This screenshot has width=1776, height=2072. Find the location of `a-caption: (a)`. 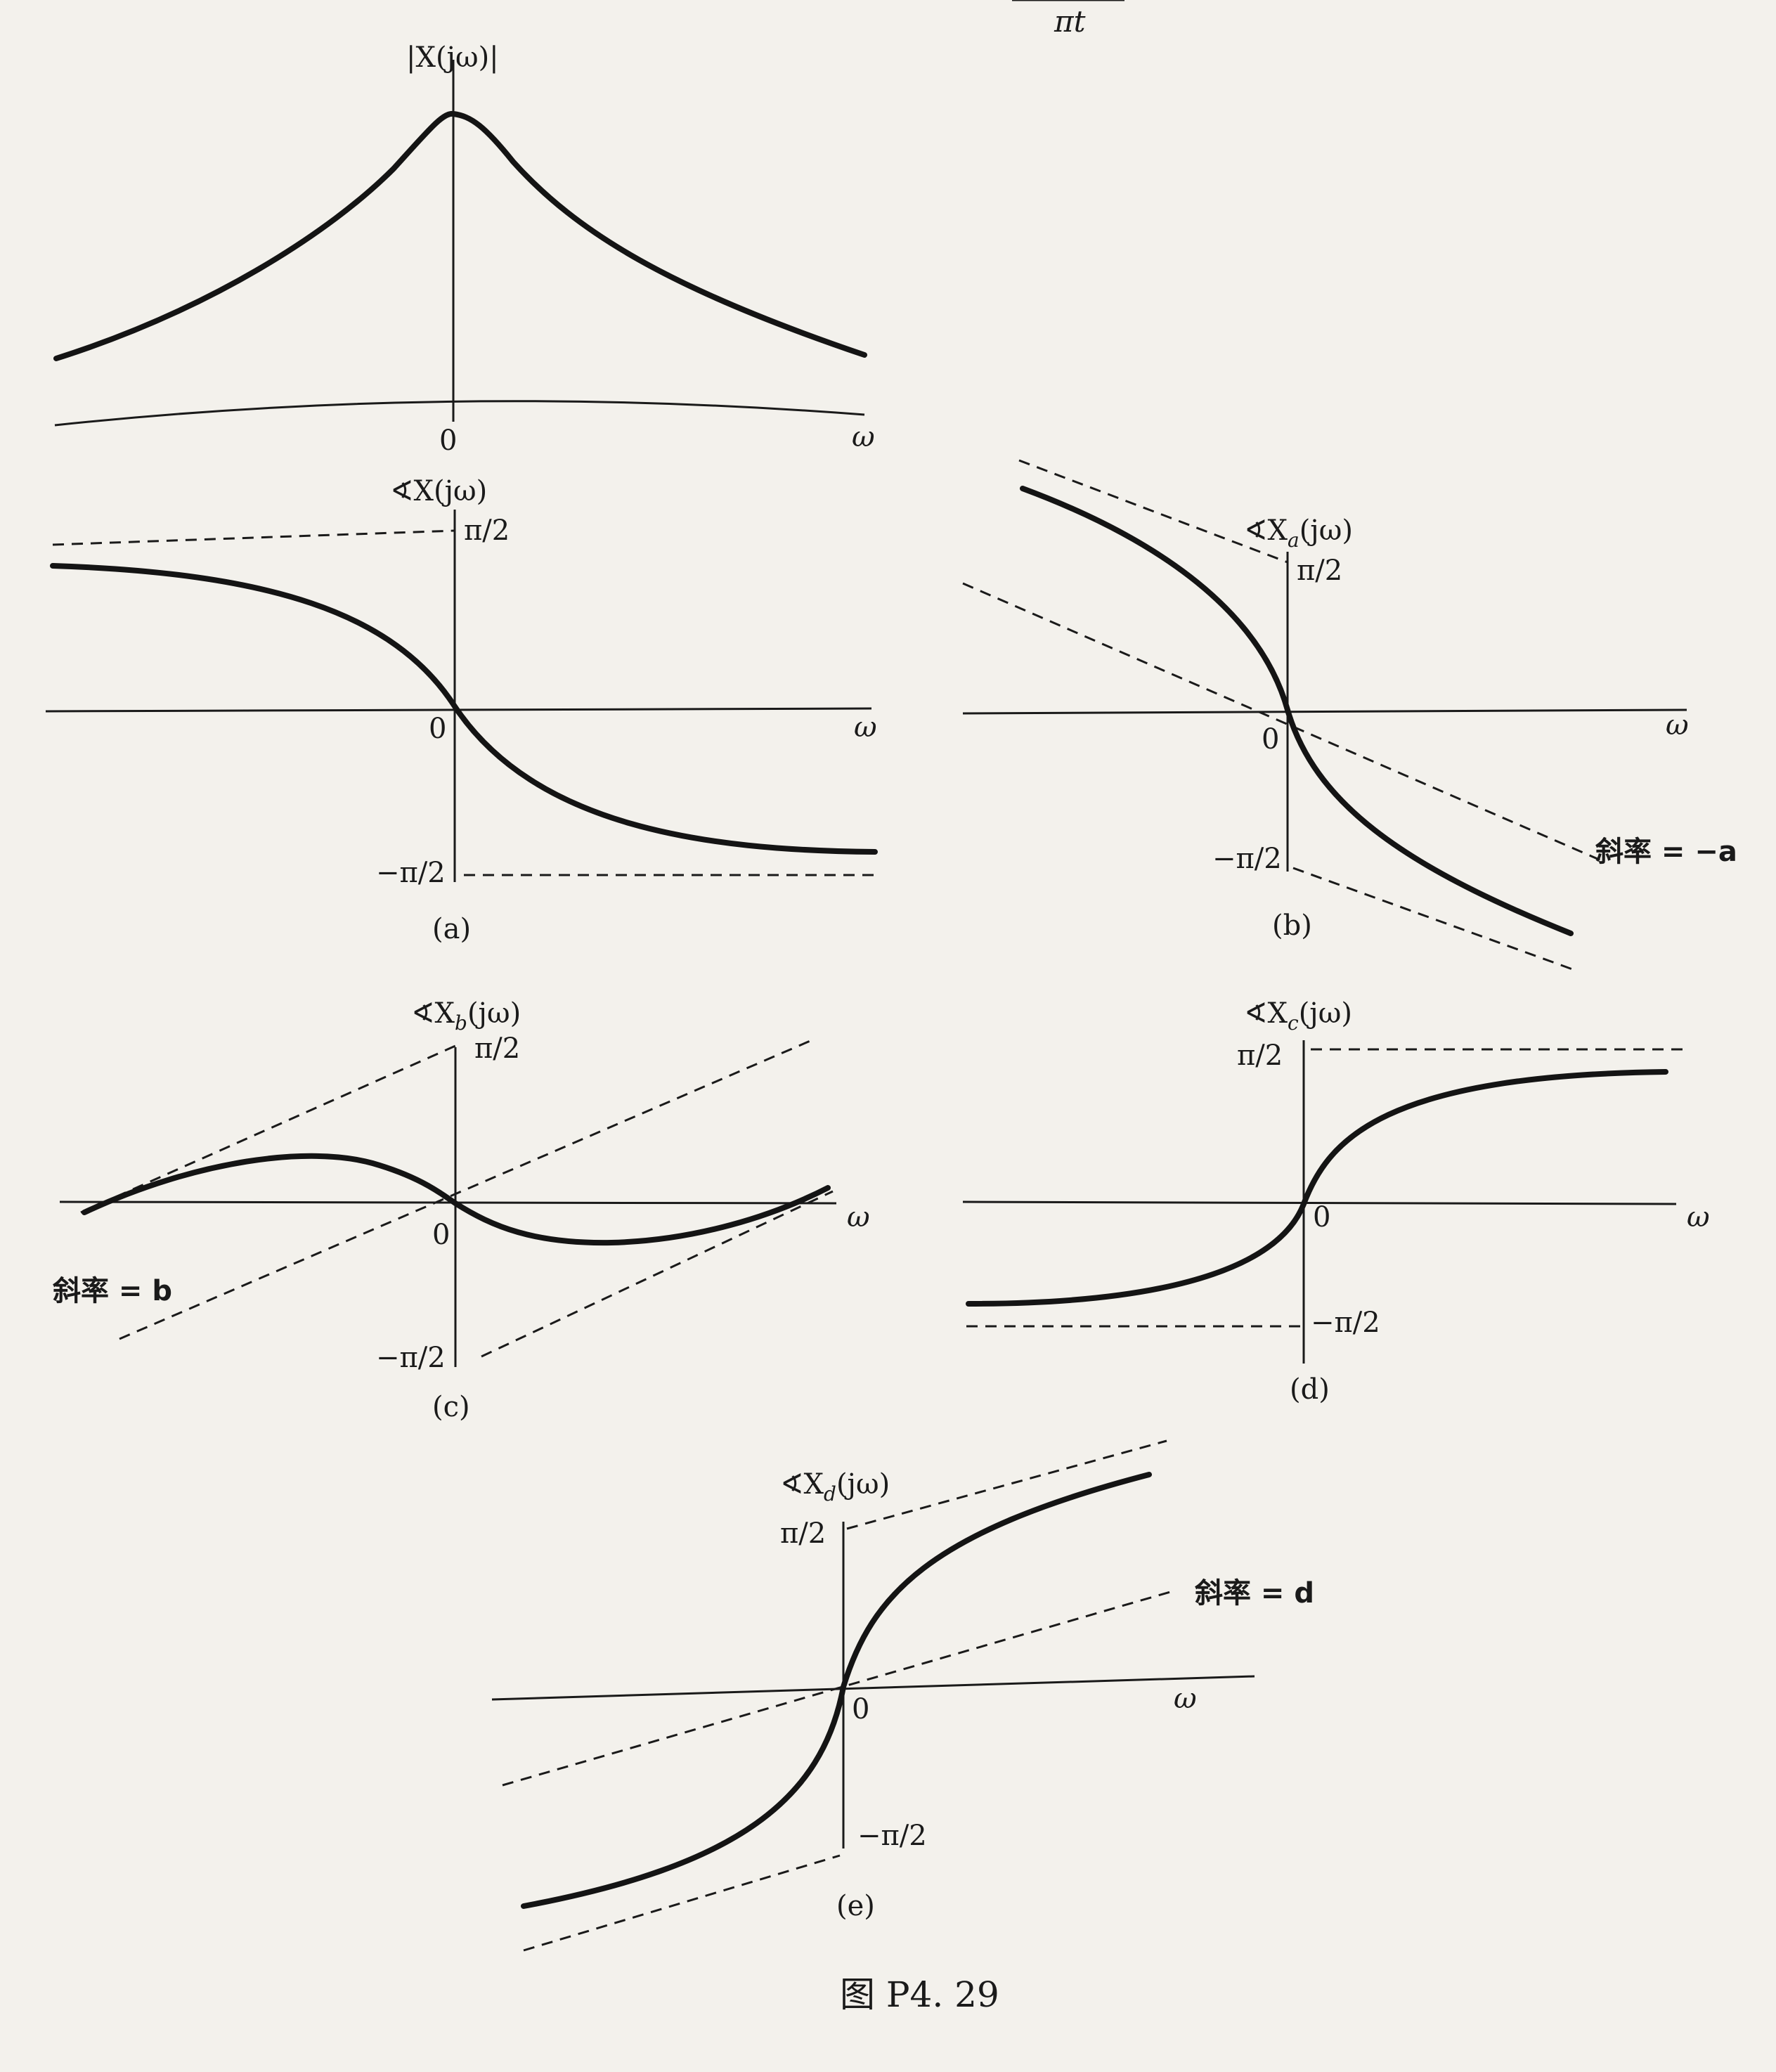

a-caption: (a) is located at coordinates (451, 929).